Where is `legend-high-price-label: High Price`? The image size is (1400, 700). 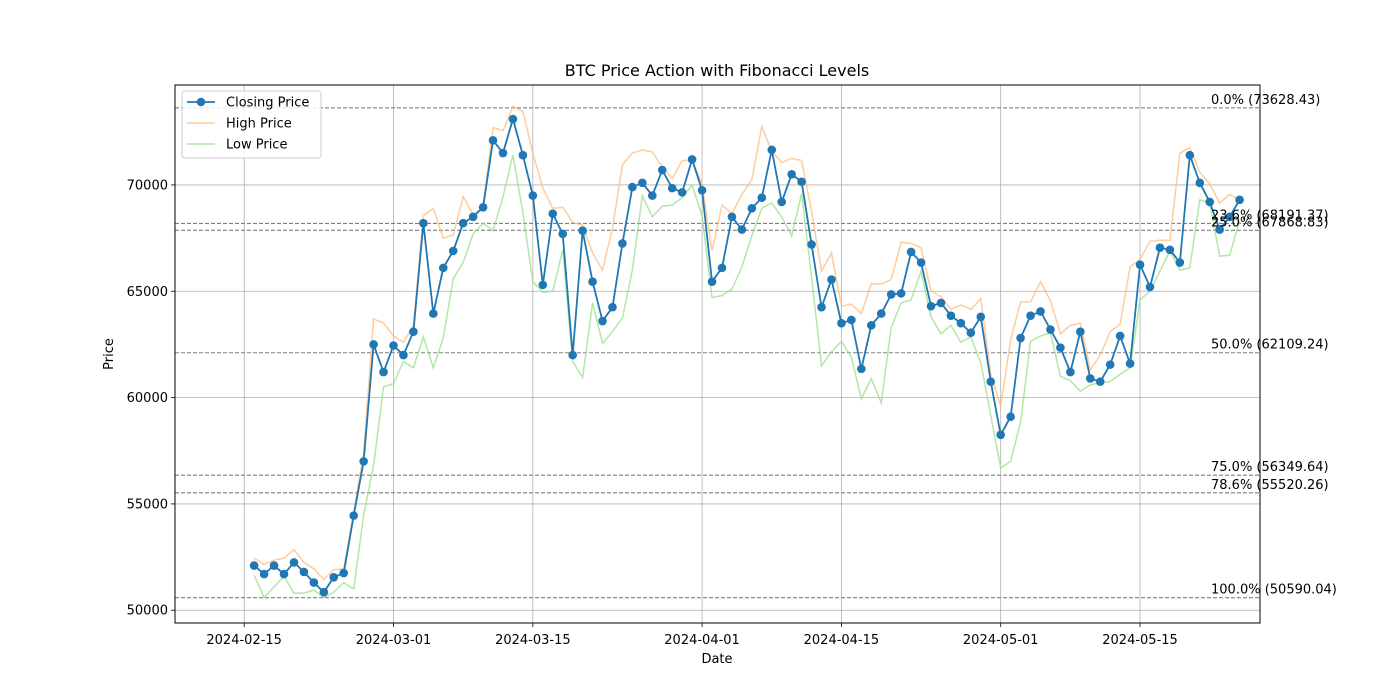
legend-high-price-label: High Price is located at coordinates (259, 124).